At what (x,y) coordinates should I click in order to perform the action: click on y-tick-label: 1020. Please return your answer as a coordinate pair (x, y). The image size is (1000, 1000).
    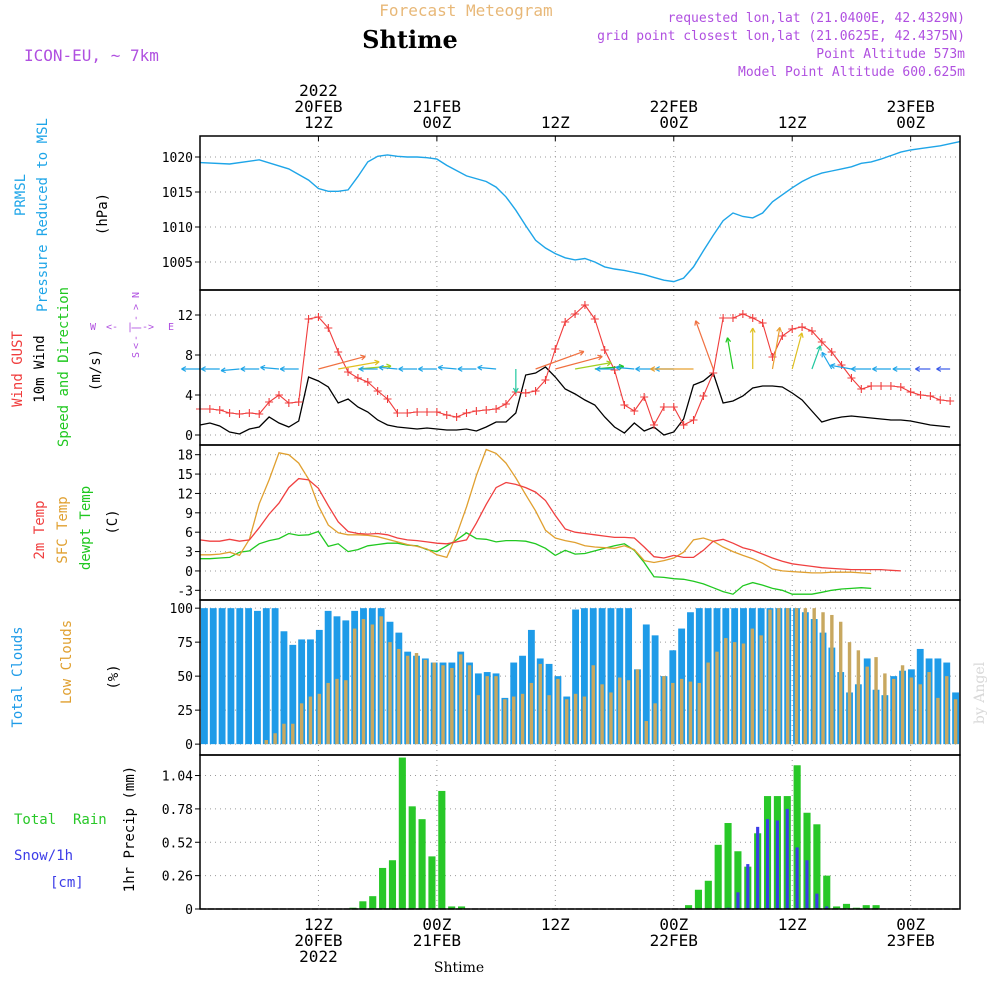
    Looking at the image, I should click on (177, 158).